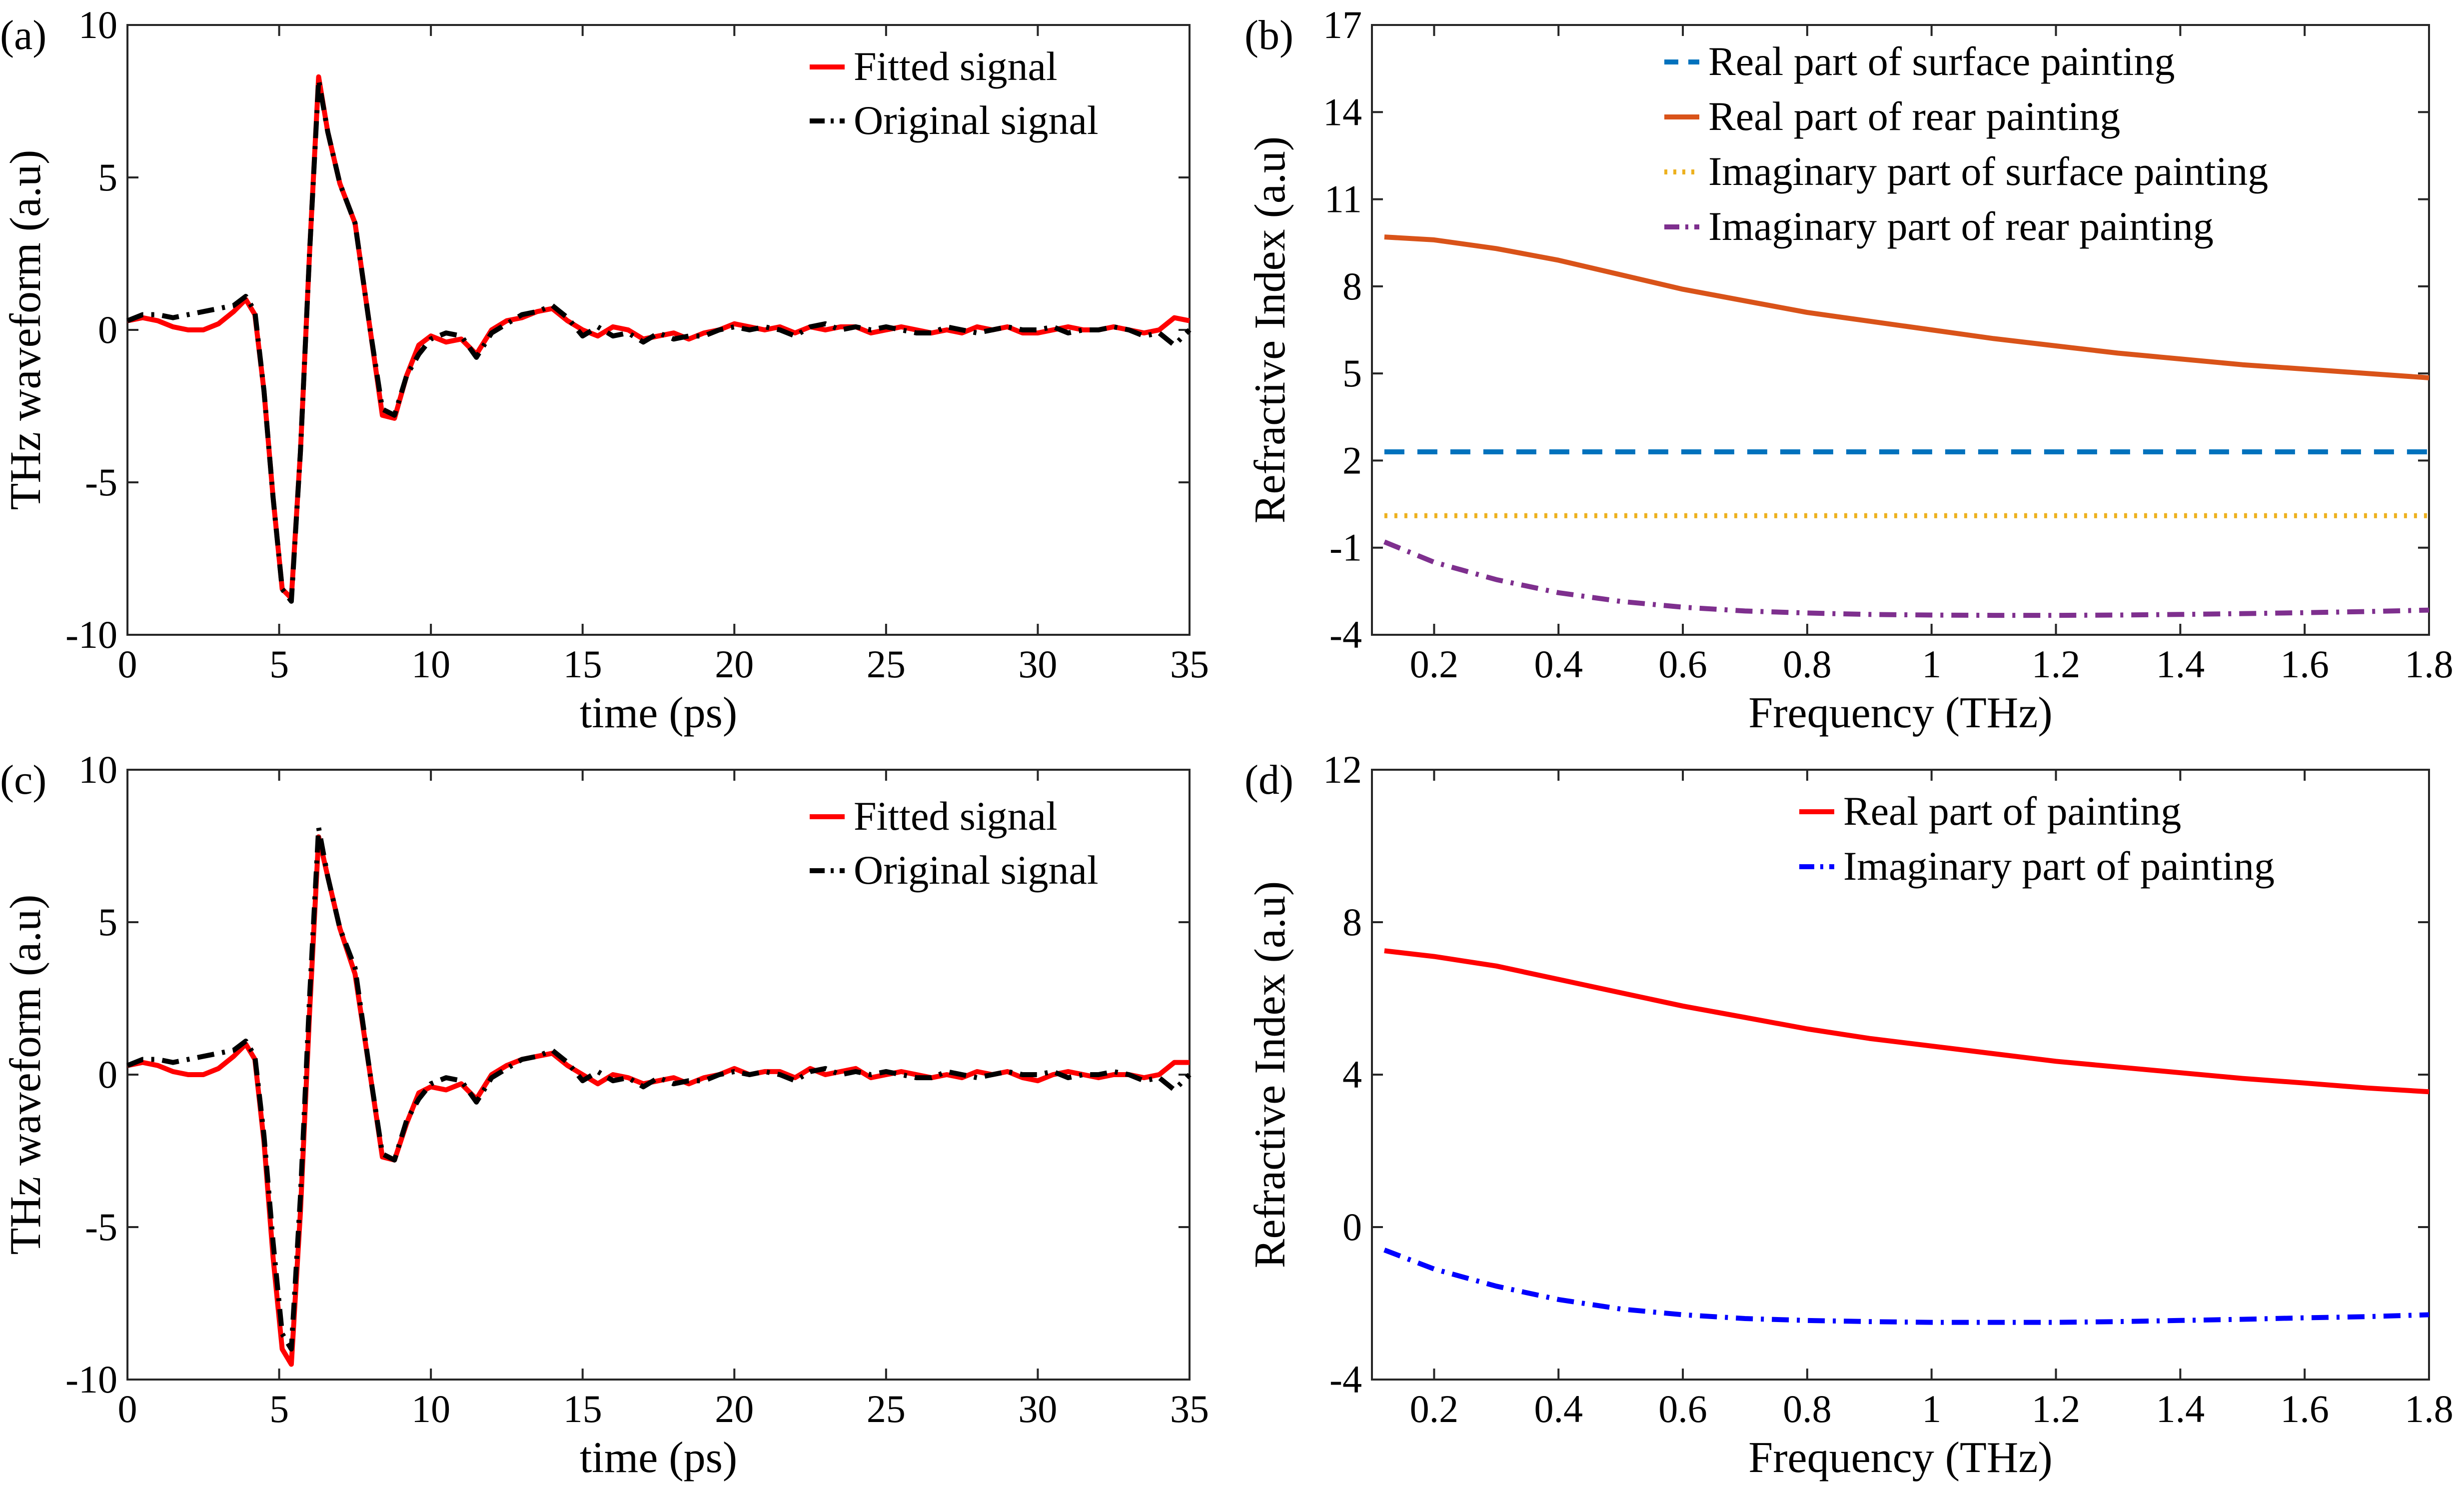 The width and height of the screenshot is (2464, 1487). What do you see at coordinates (1343, 199) in the screenshot?
I see `y-tick-label: 11` at bounding box center [1343, 199].